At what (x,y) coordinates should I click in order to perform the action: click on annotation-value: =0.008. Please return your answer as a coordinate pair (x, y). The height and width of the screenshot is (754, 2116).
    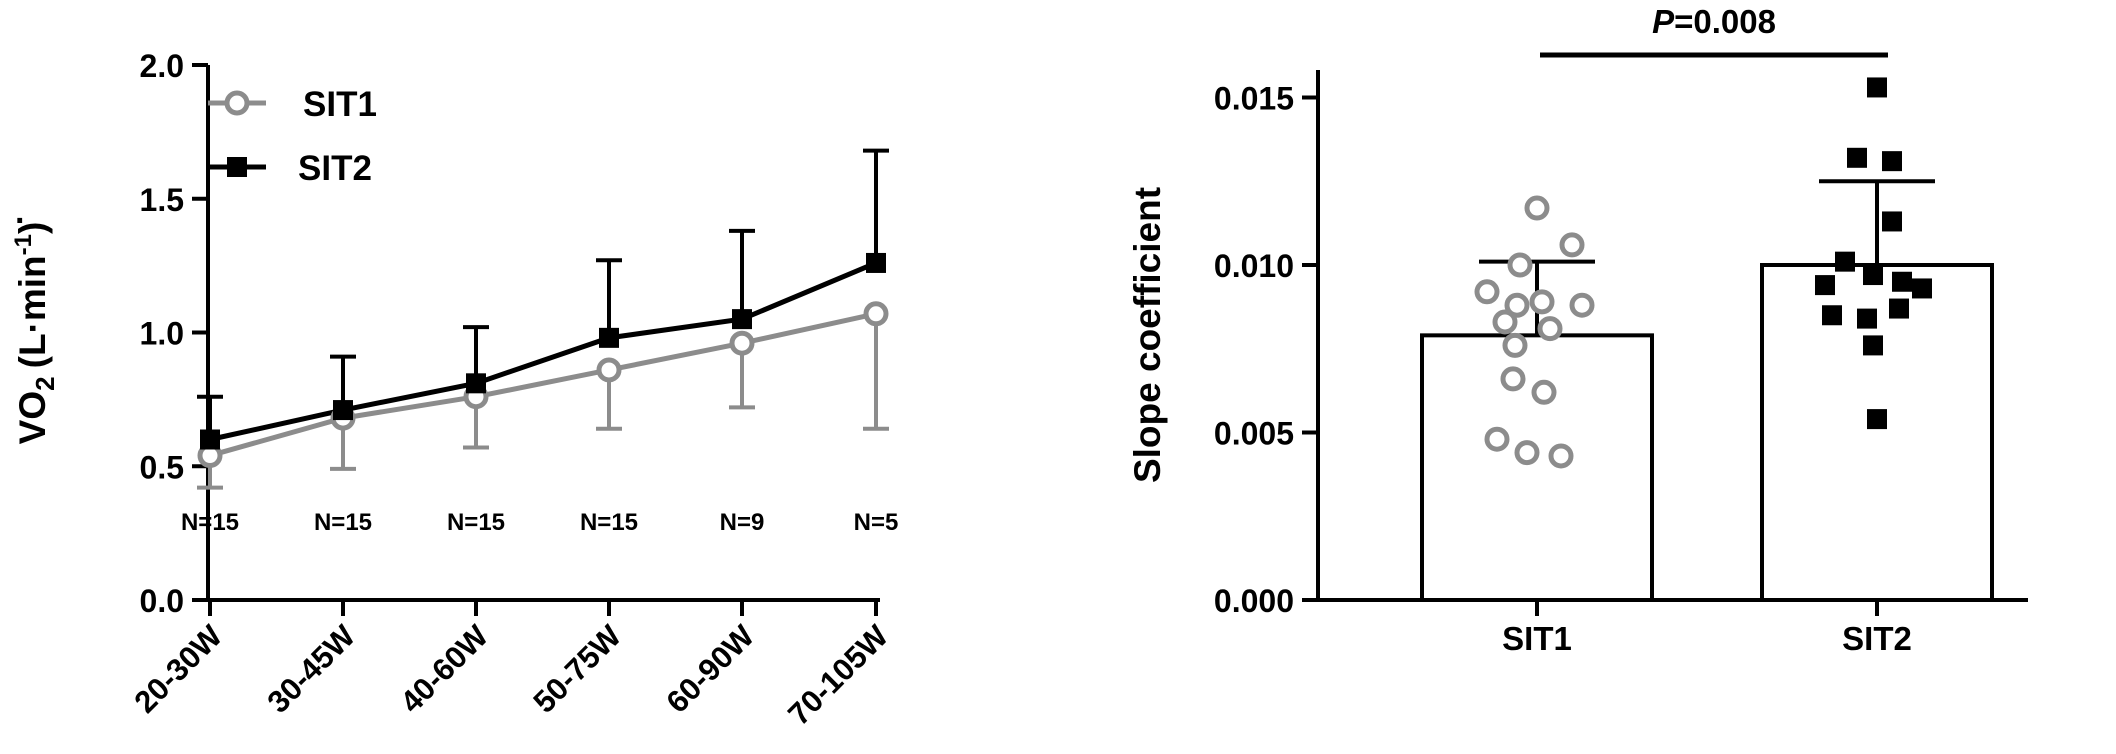
    Looking at the image, I should click on (1725, 21).